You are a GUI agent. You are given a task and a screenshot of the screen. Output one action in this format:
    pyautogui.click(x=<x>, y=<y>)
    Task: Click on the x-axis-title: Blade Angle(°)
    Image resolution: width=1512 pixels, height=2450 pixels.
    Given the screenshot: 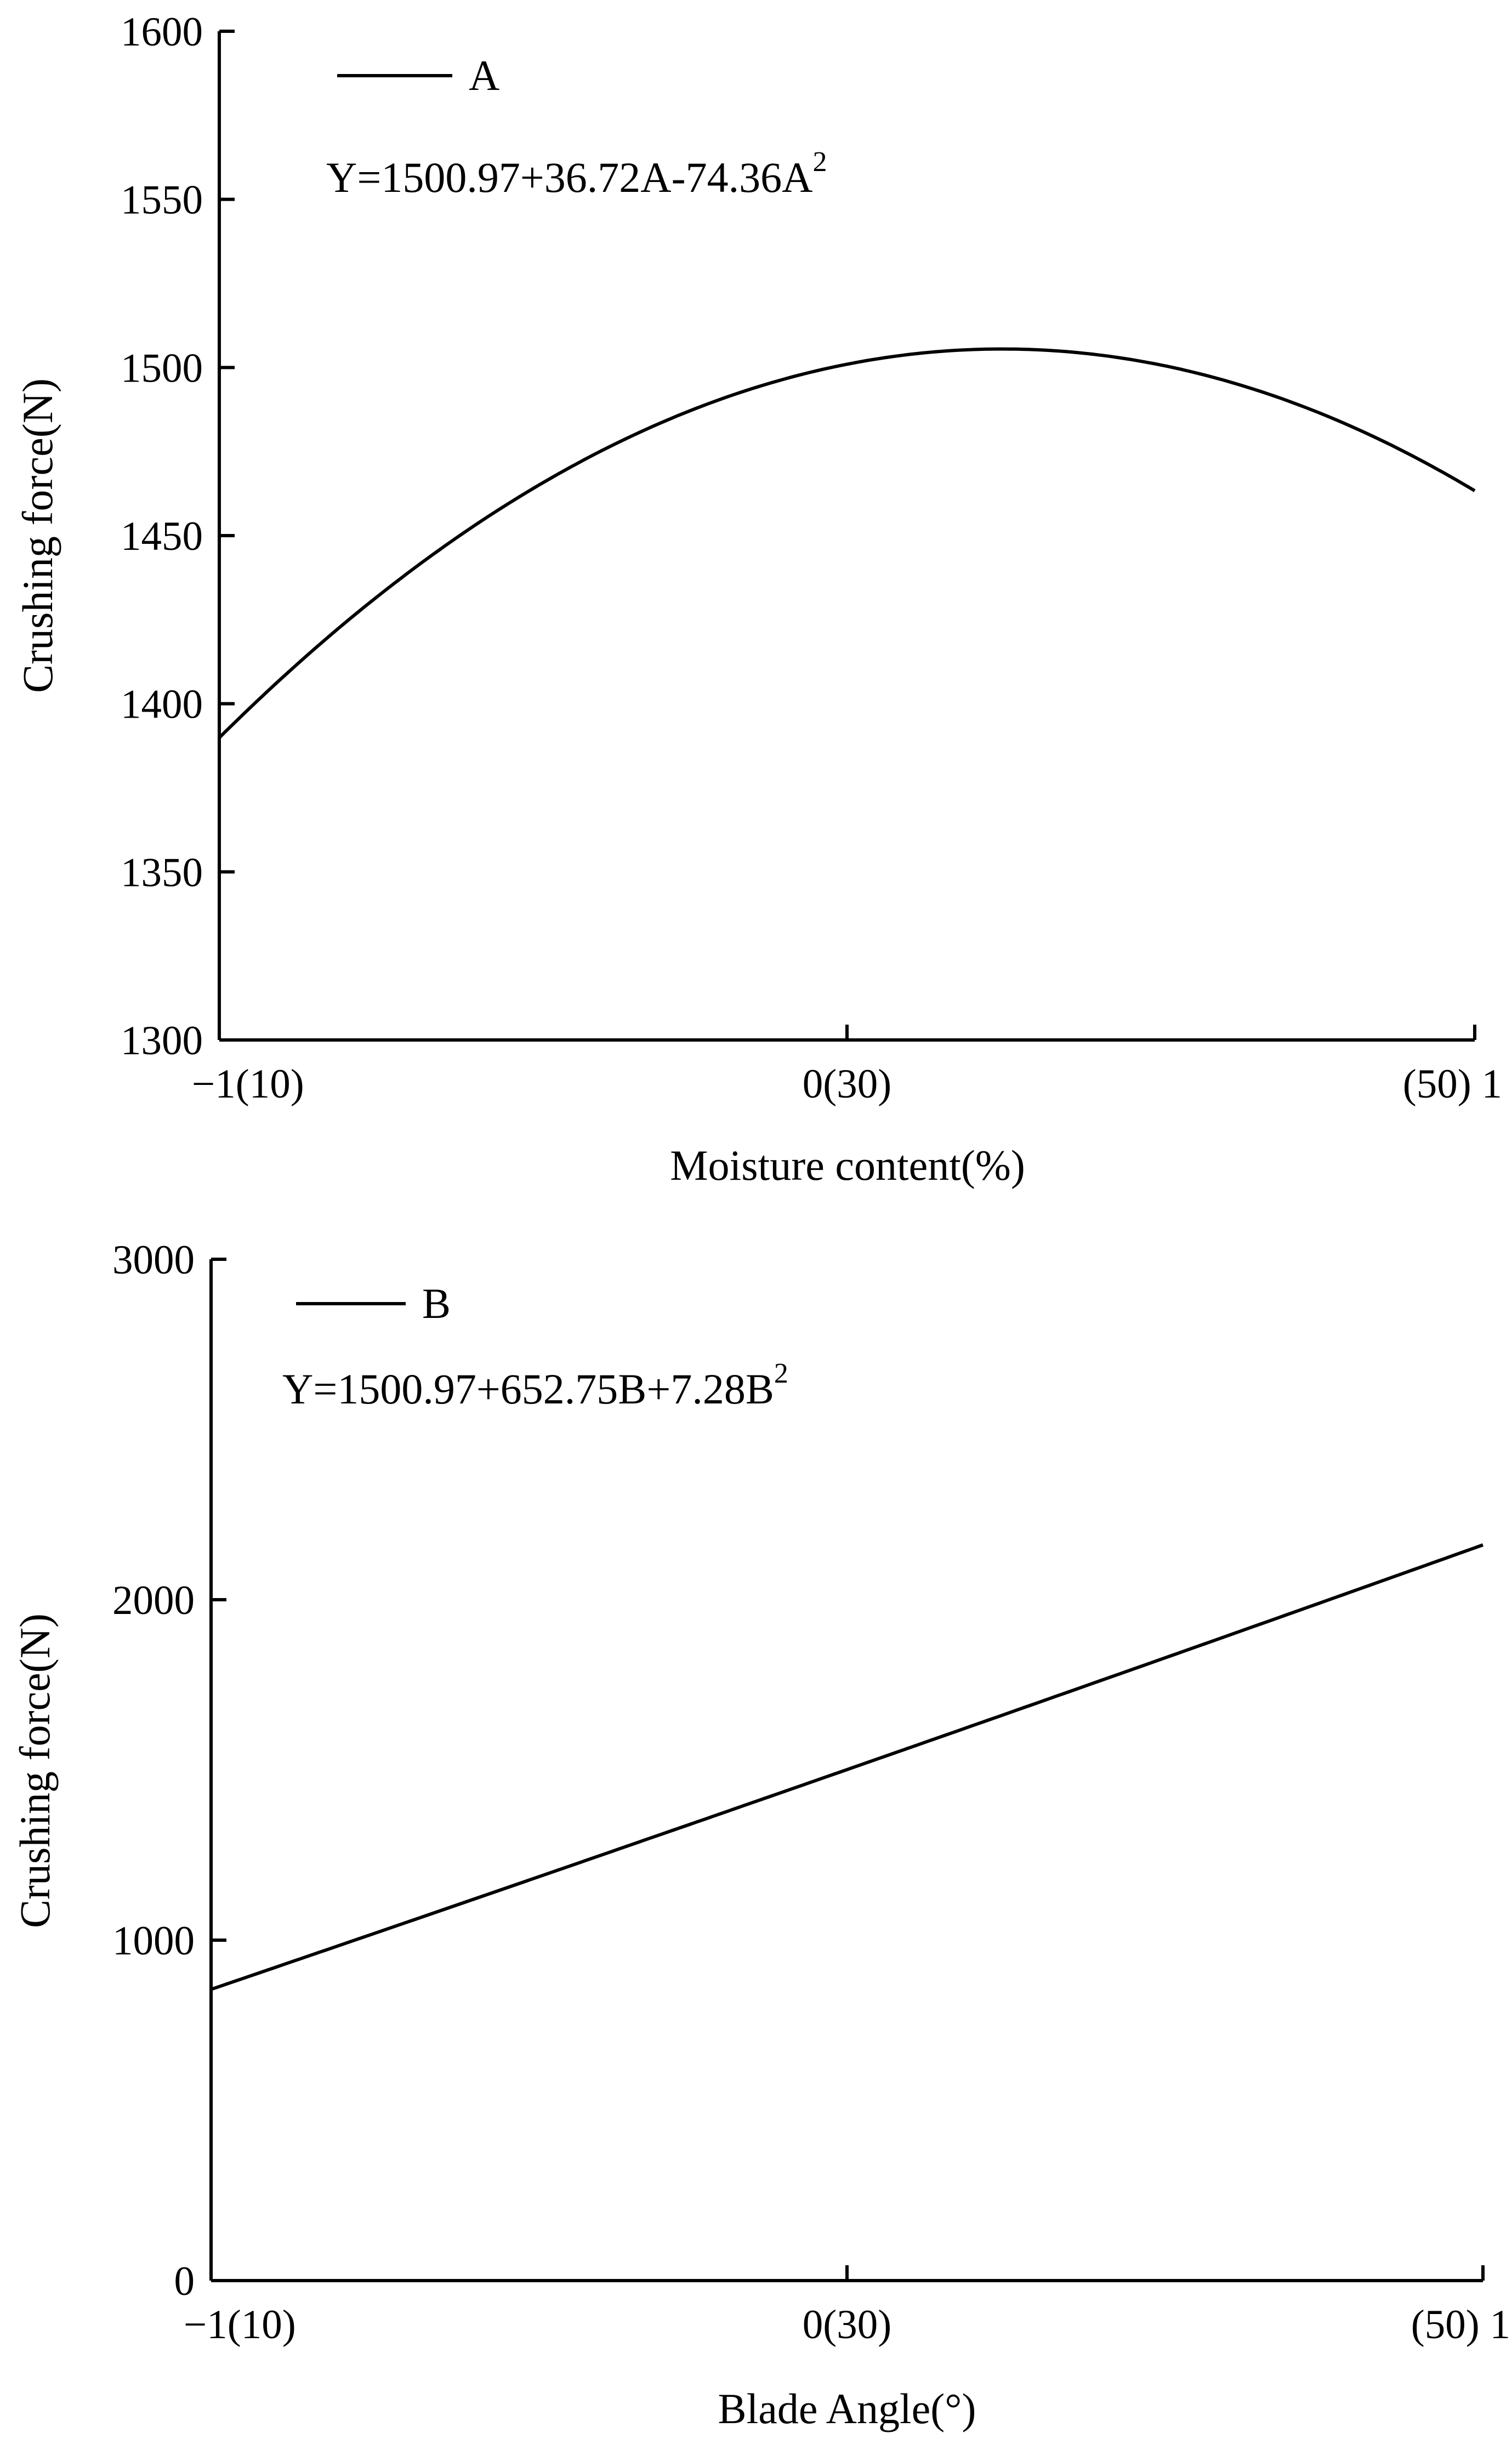 What is the action you would take?
    pyautogui.click(x=847, y=2408)
    